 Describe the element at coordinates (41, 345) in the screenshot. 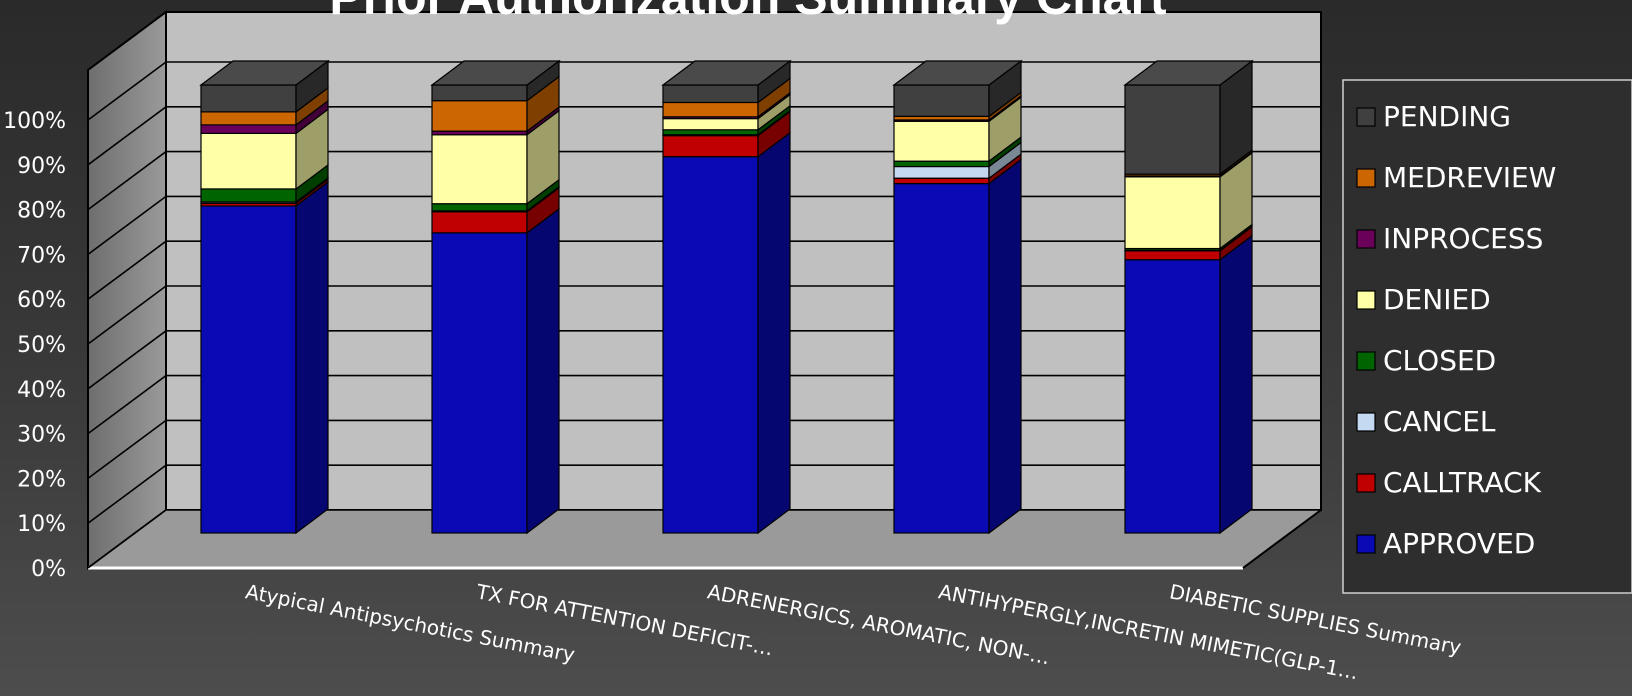

I see `y-tick-label: 50%` at that location.